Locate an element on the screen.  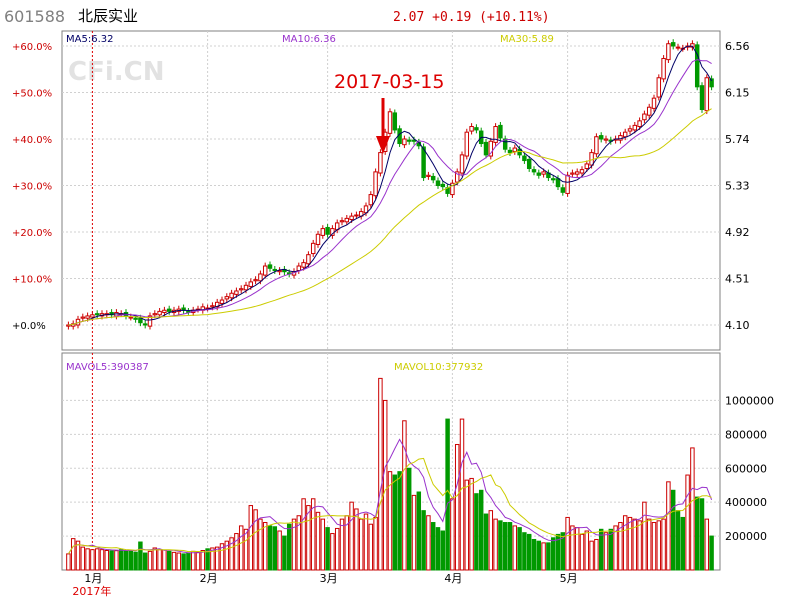
annotation-arrow-head is located at coordinates (383, 145).